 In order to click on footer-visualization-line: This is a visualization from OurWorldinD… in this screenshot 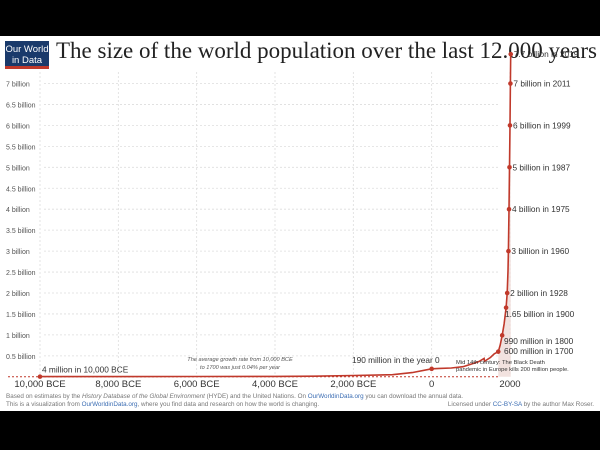, I will do `click(162, 404)`.